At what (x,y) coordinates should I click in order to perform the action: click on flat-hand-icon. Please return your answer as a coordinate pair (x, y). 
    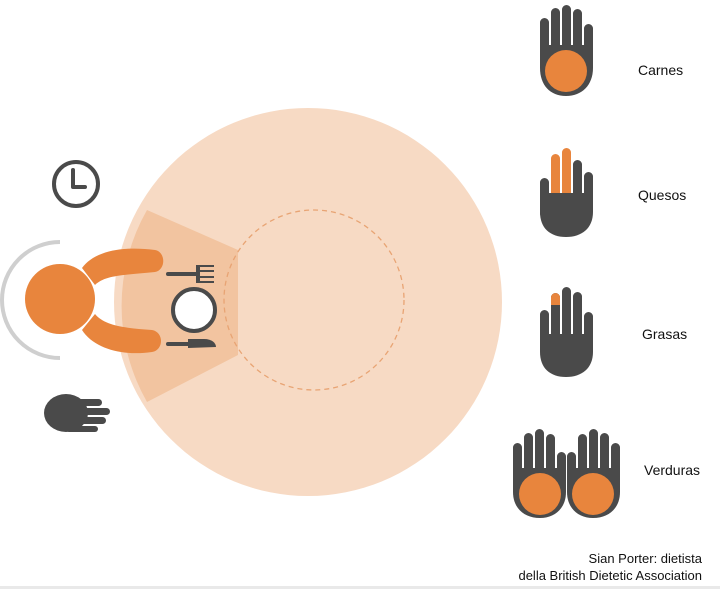
    Looking at the image, I should click on (77, 413).